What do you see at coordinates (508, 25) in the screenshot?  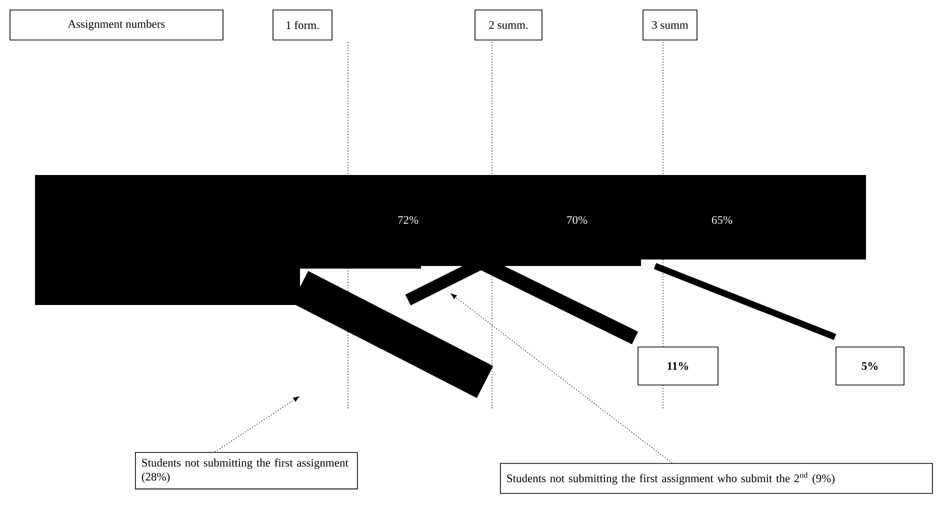 I see `category-label: 2 summ.` at bounding box center [508, 25].